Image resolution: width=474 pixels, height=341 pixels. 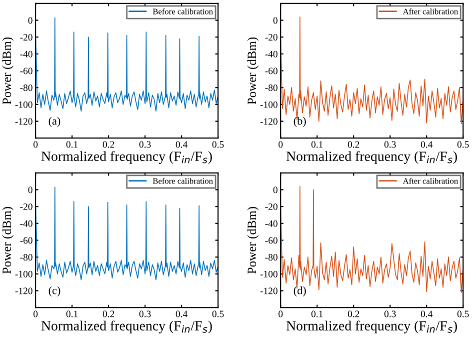 What do you see at coordinates (54, 121) in the screenshot?
I see `annotation: (a)` at bounding box center [54, 121].